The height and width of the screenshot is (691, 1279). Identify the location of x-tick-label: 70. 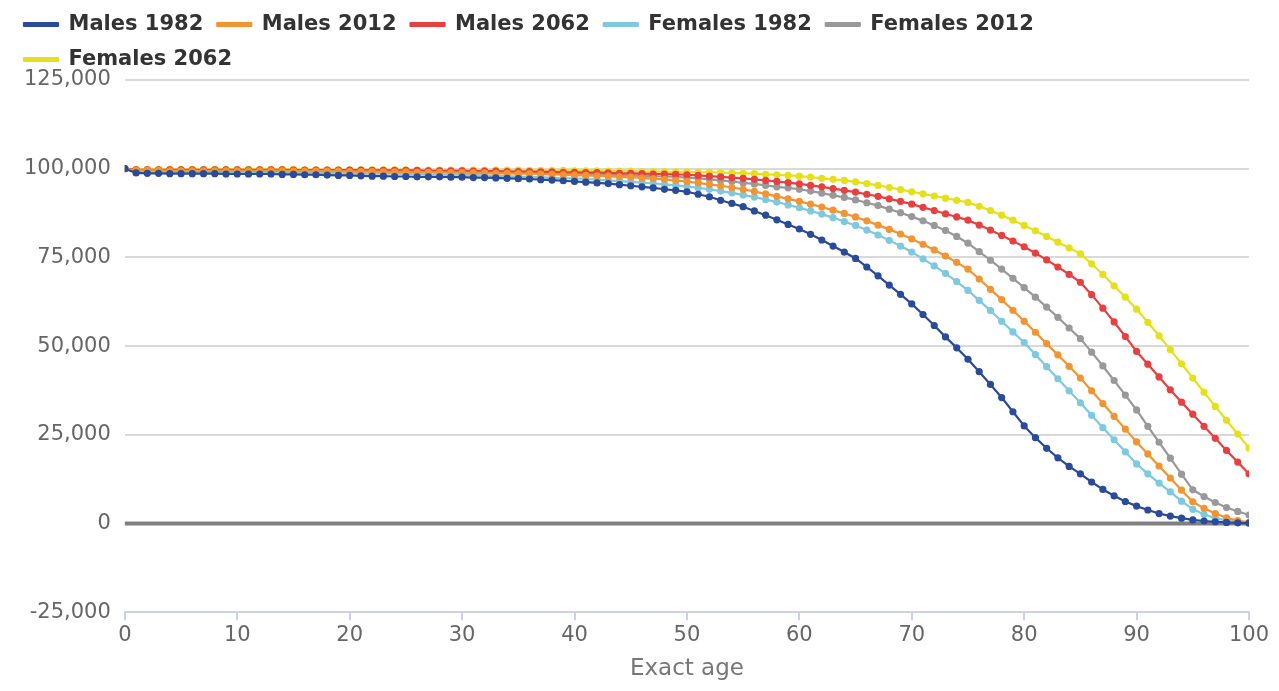
(912, 634).